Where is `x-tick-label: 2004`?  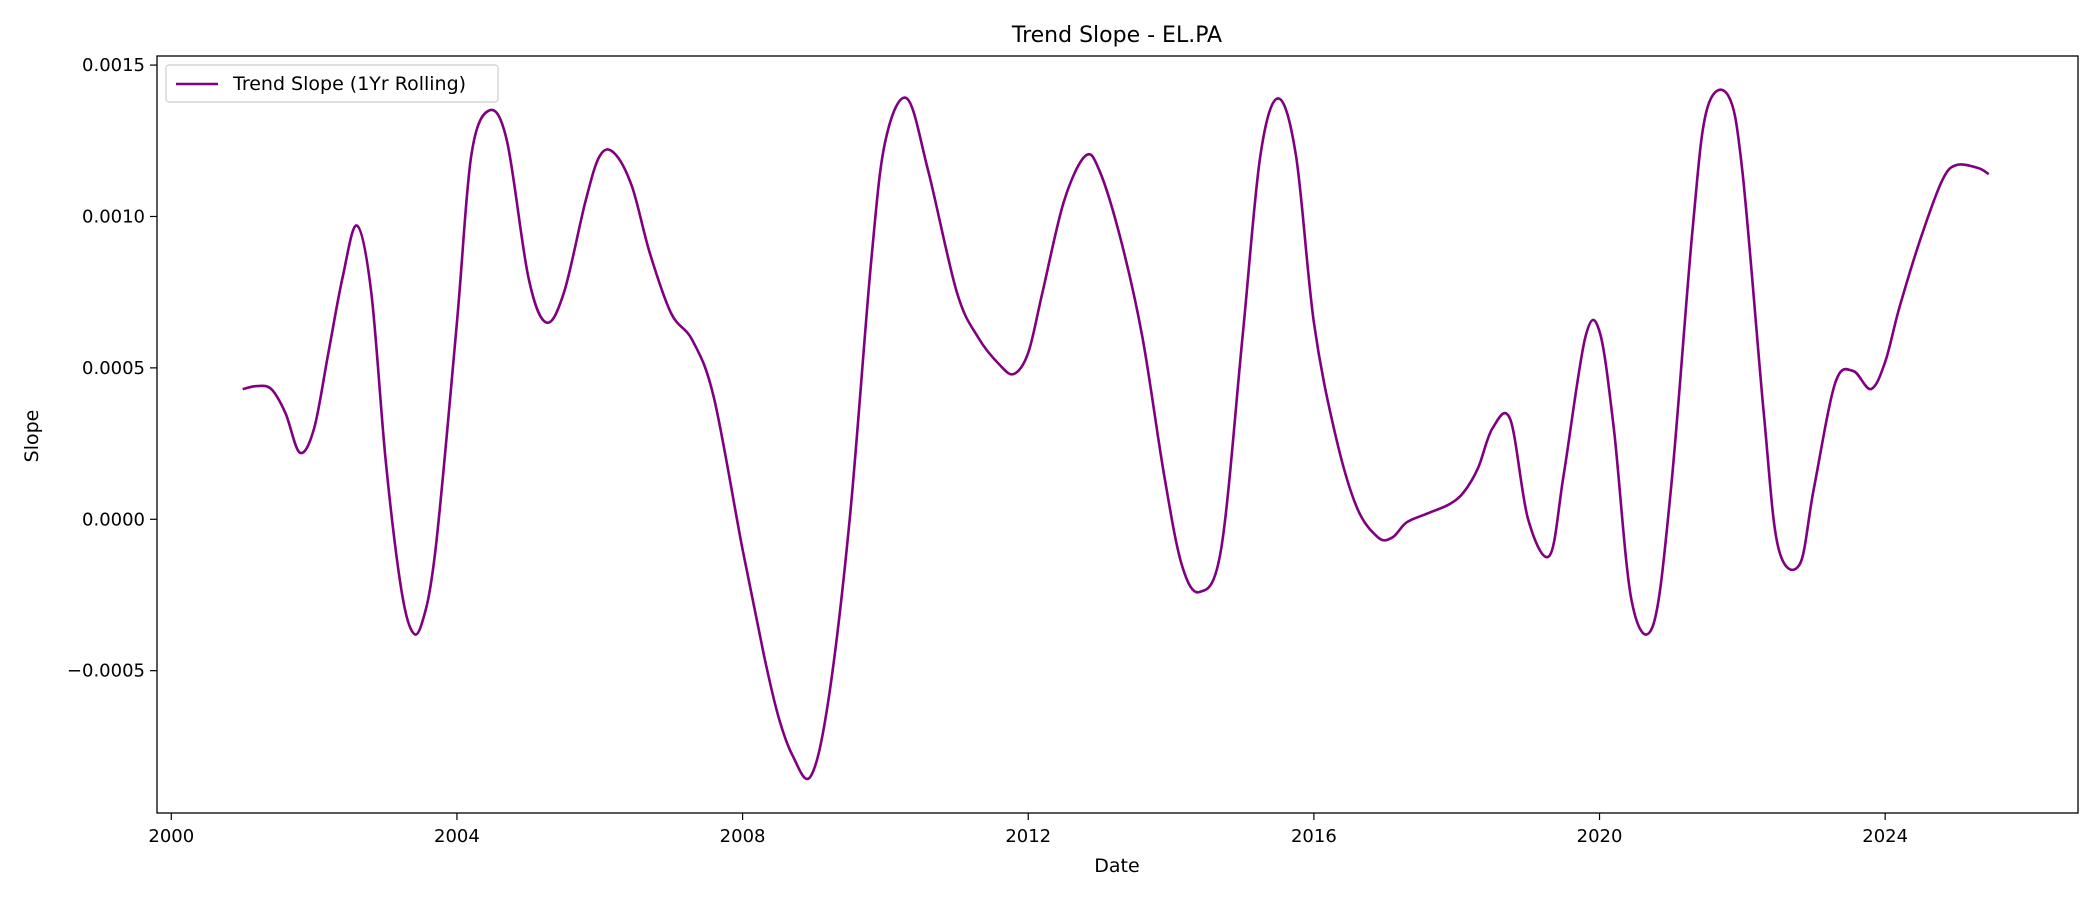 x-tick-label: 2004 is located at coordinates (457, 836).